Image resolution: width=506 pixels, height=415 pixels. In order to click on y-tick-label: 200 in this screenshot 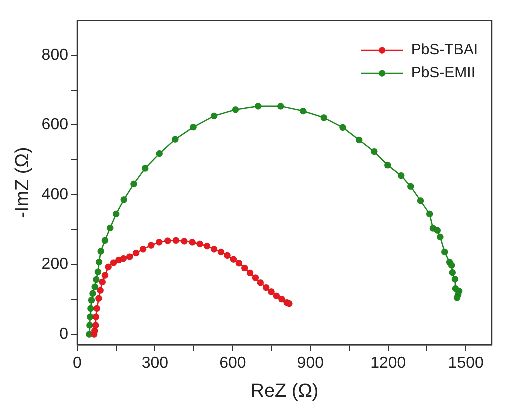, I will do `click(55, 265)`.